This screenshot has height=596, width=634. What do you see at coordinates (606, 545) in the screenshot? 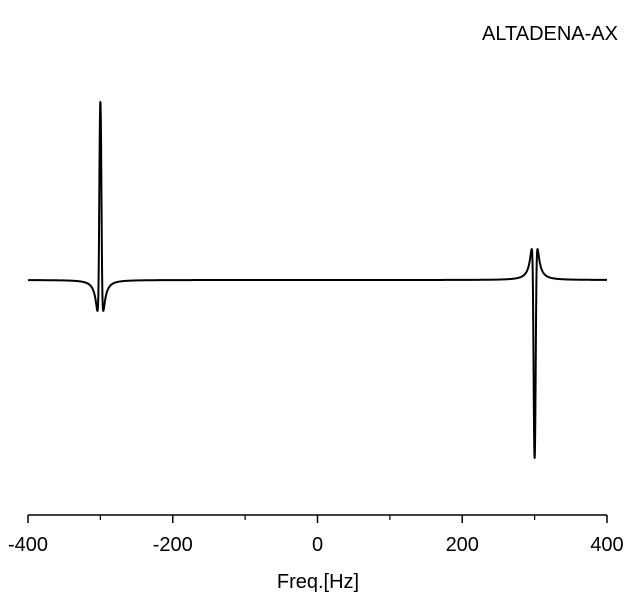
I see `x-tick-label: 400` at bounding box center [606, 545].